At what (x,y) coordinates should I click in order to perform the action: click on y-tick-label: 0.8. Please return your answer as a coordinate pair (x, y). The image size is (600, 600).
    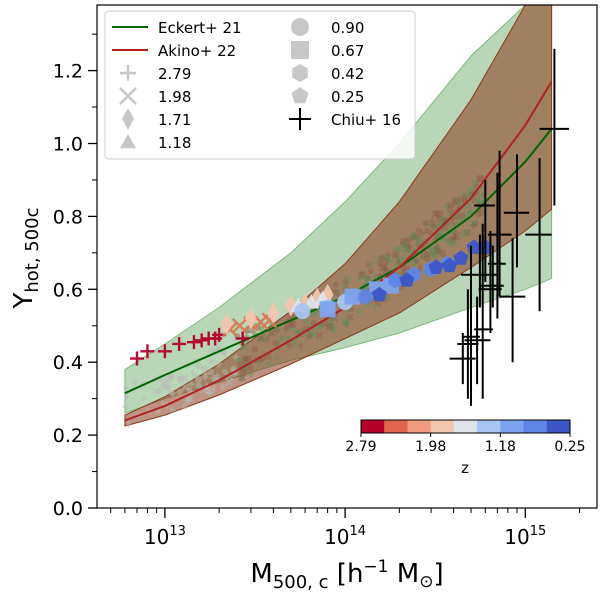
    Looking at the image, I should click on (68, 217).